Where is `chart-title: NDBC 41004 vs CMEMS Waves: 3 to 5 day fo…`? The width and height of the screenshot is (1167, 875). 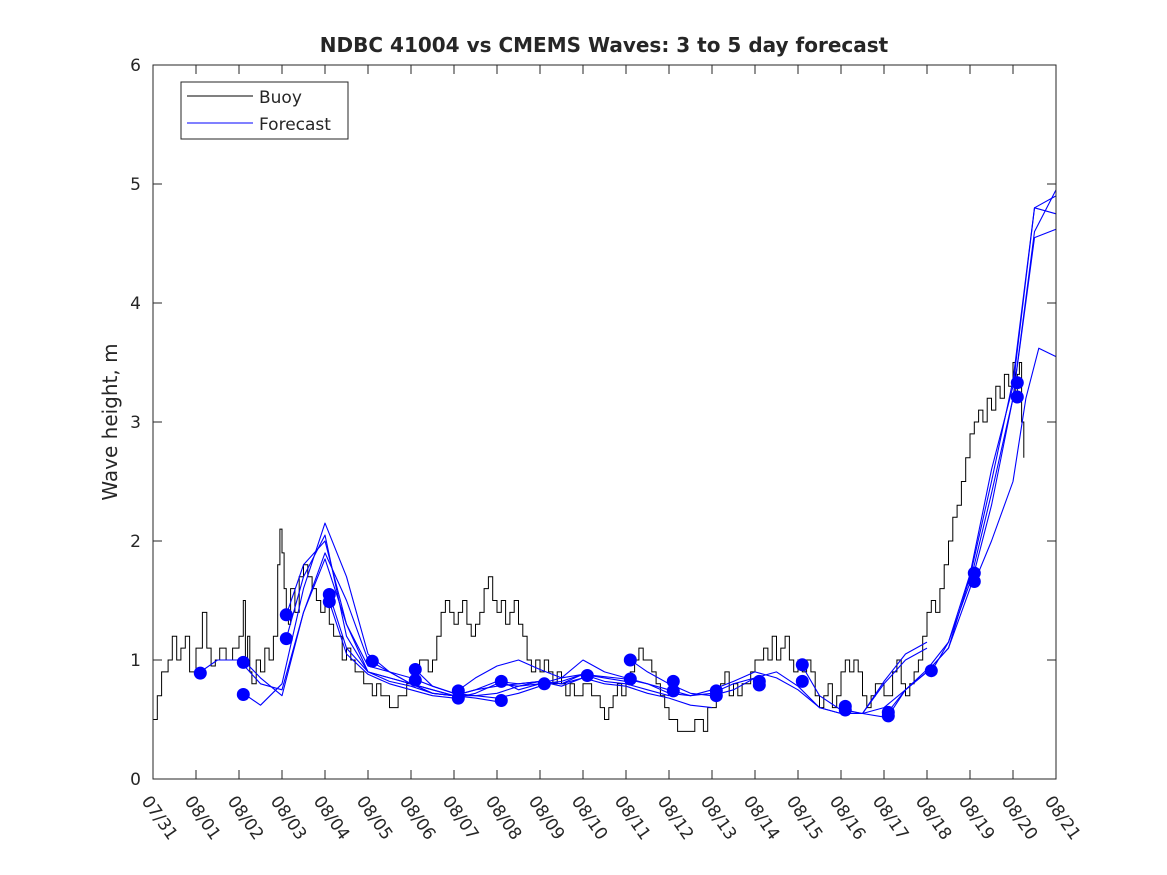
chart-title: NDBC 41004 vs CMEMS Waves: 3 to 5 day fo… is located at coordinates (604, 45).